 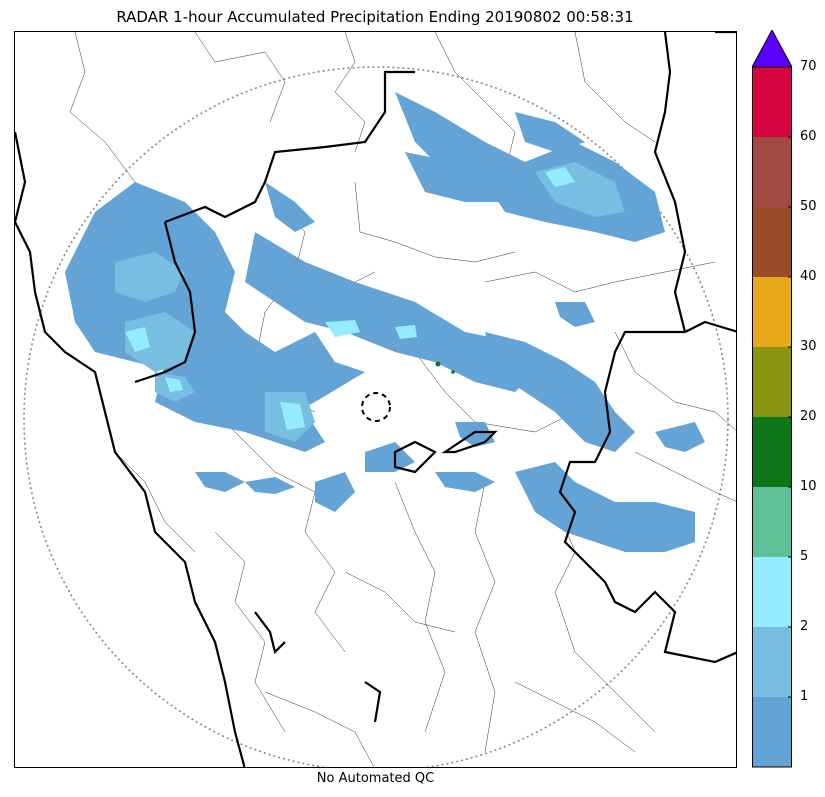 I want to click on qc-footer: No Automated QC, so click(x=375, y=778).